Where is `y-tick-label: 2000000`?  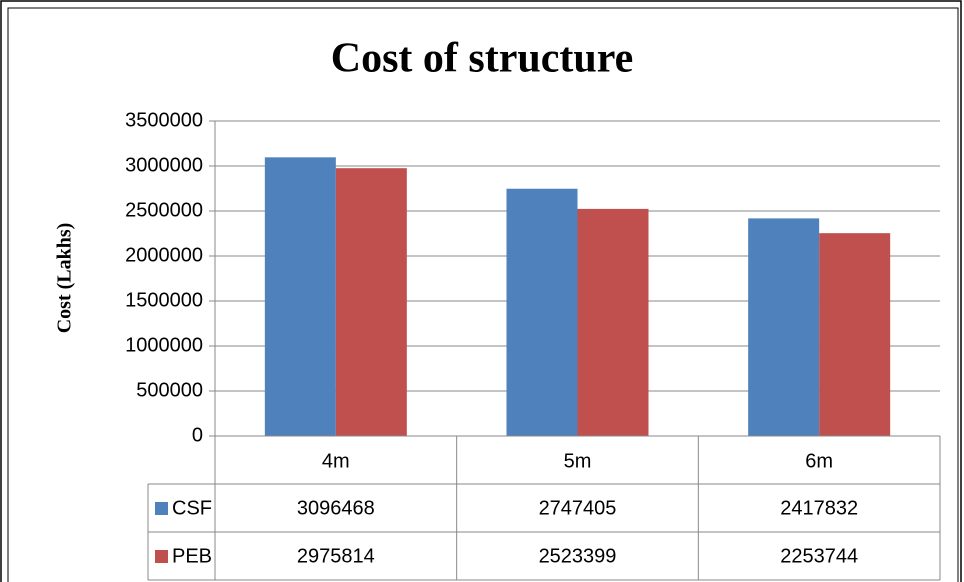 y-tick-label: 2000000 is located at coordinates (164, 255).